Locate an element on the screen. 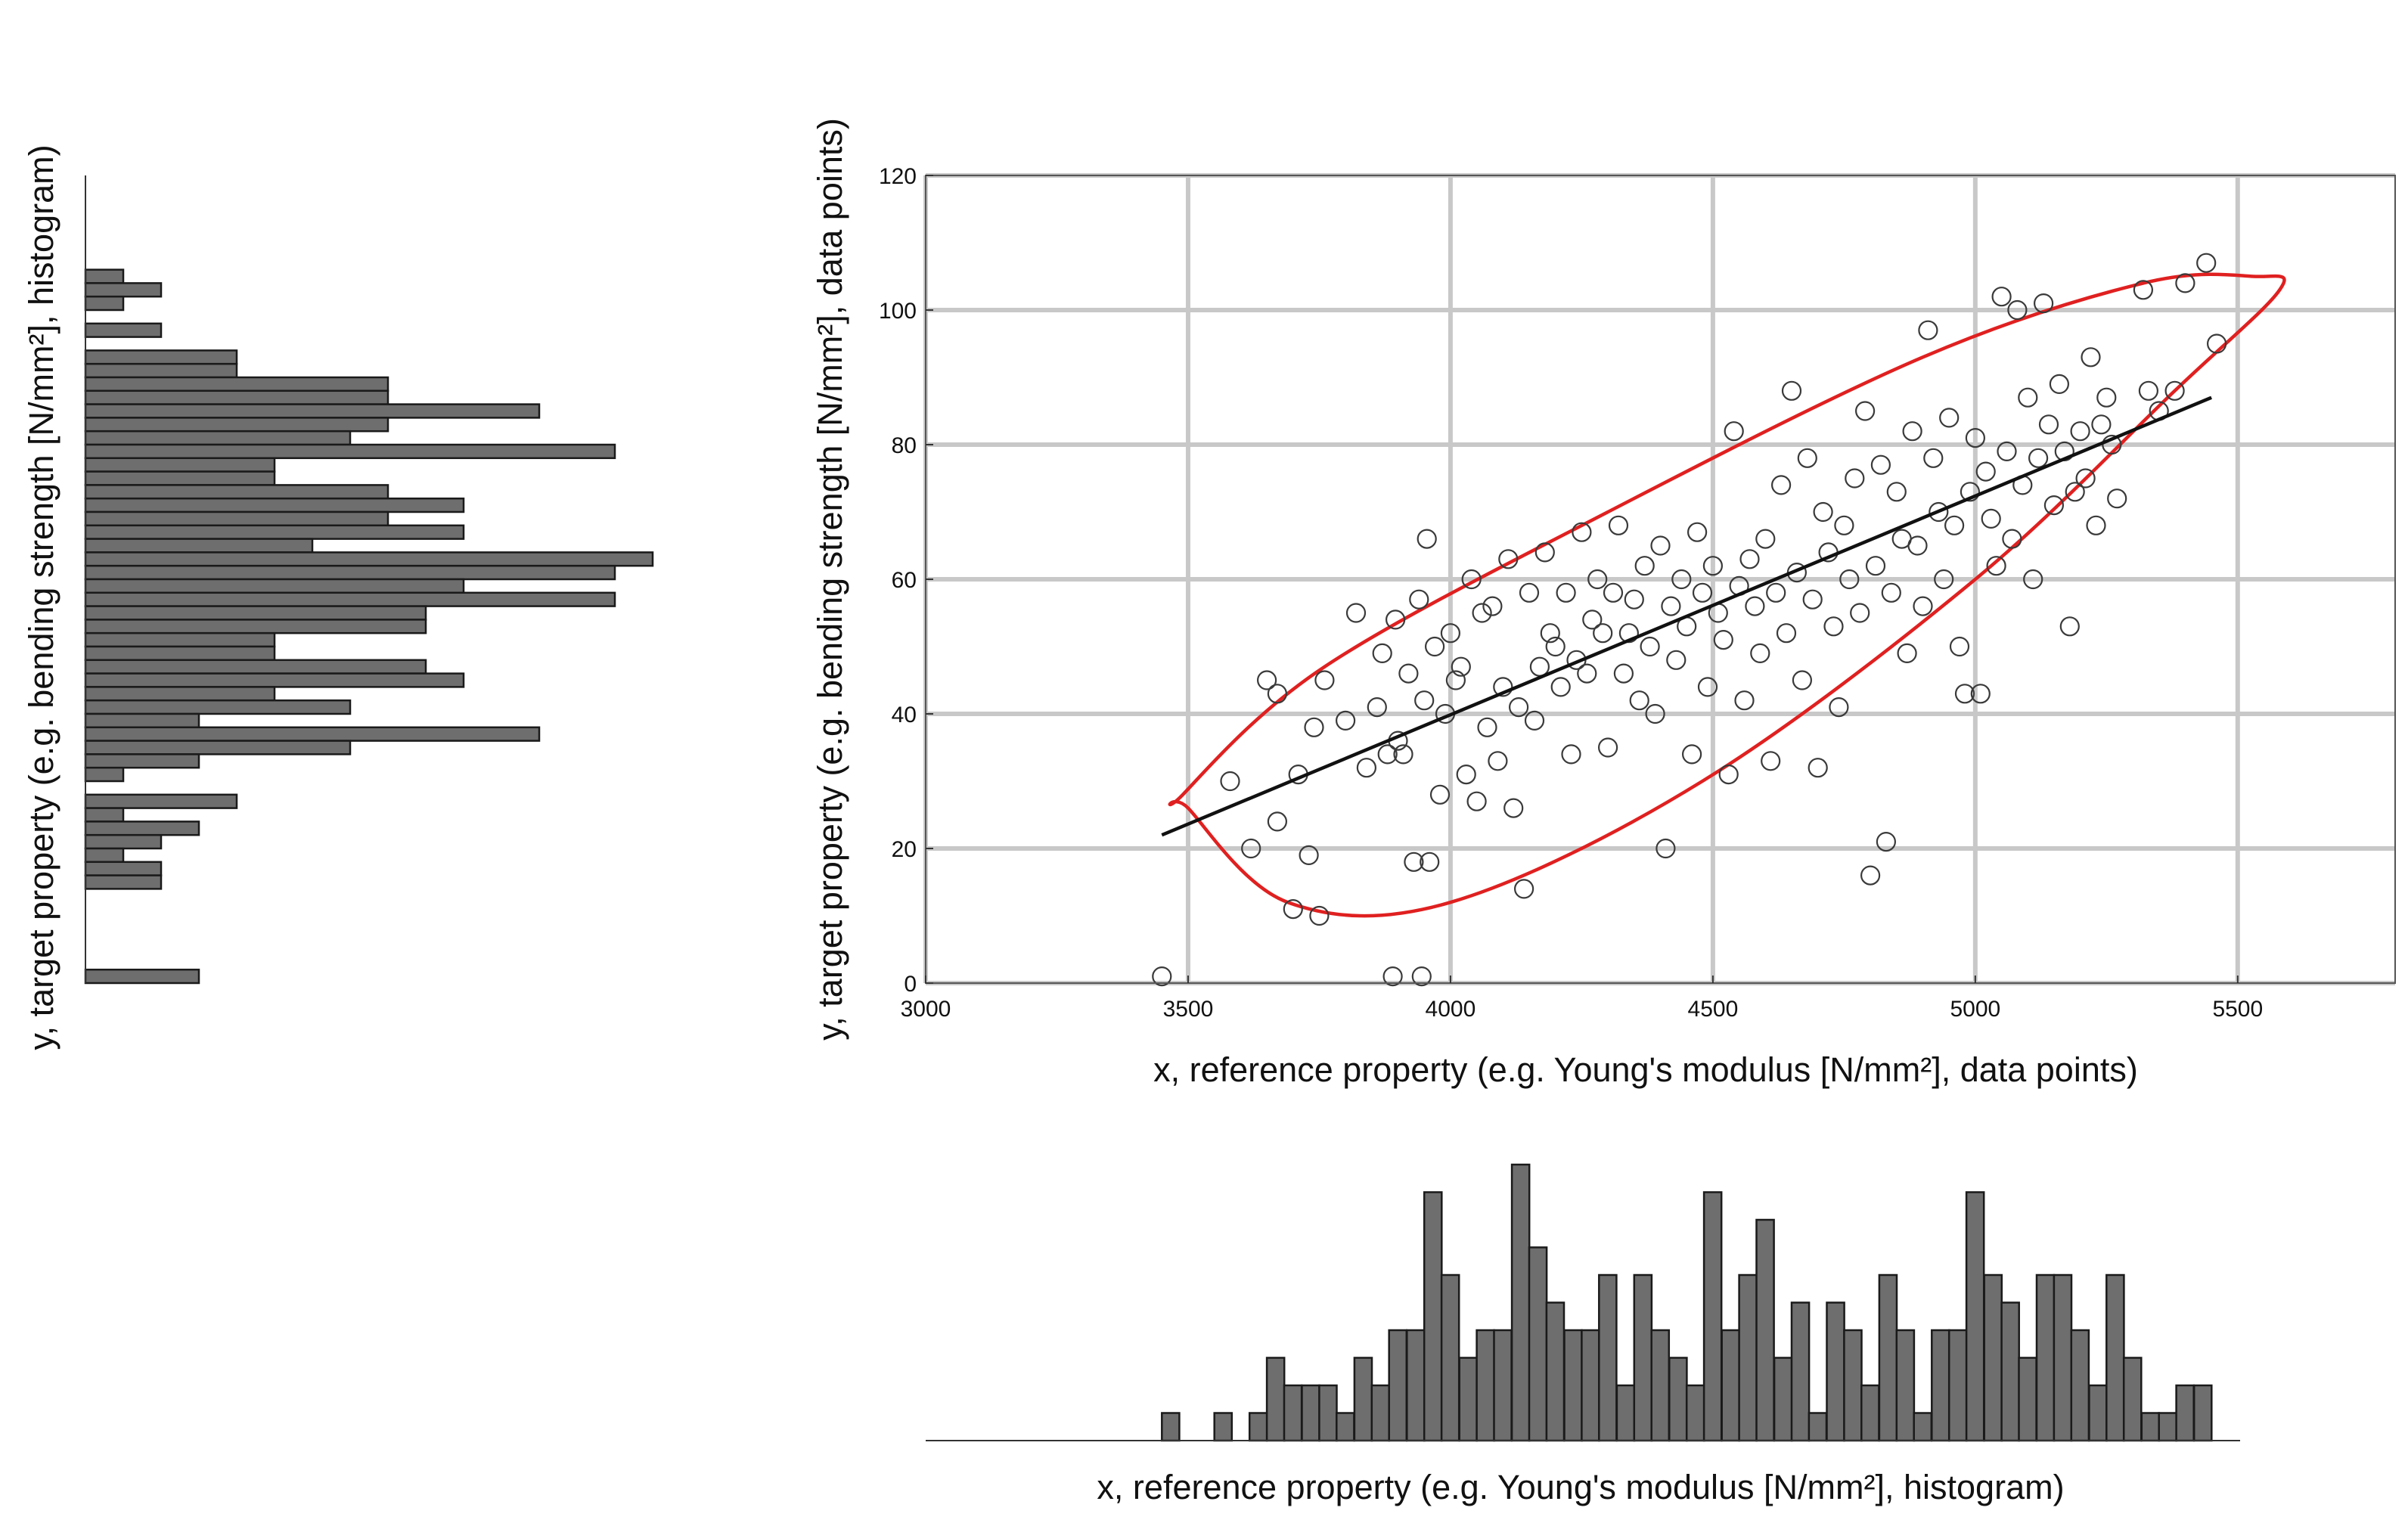 The height and width of the screenshot is (1520, 2408). x-tick-label: 5000 is located at coordinates (1975, 1010).